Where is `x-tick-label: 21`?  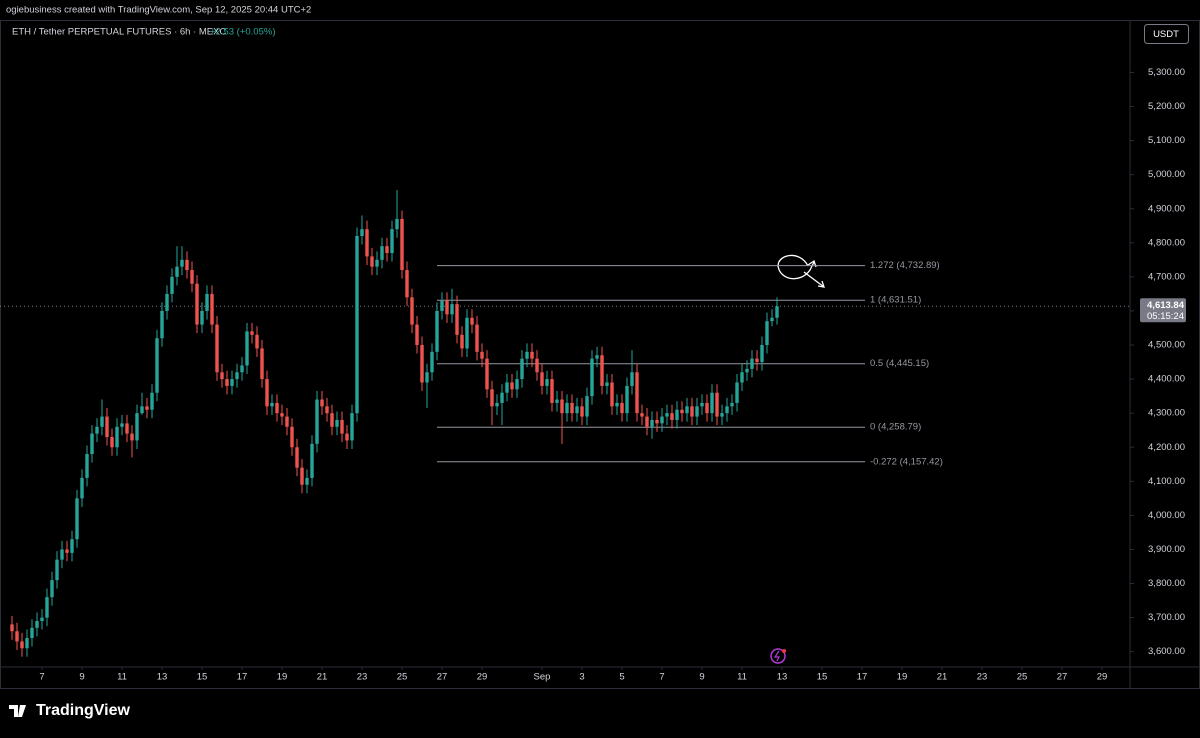 x-tick-label: 21 is located at coordinates (942, 677).